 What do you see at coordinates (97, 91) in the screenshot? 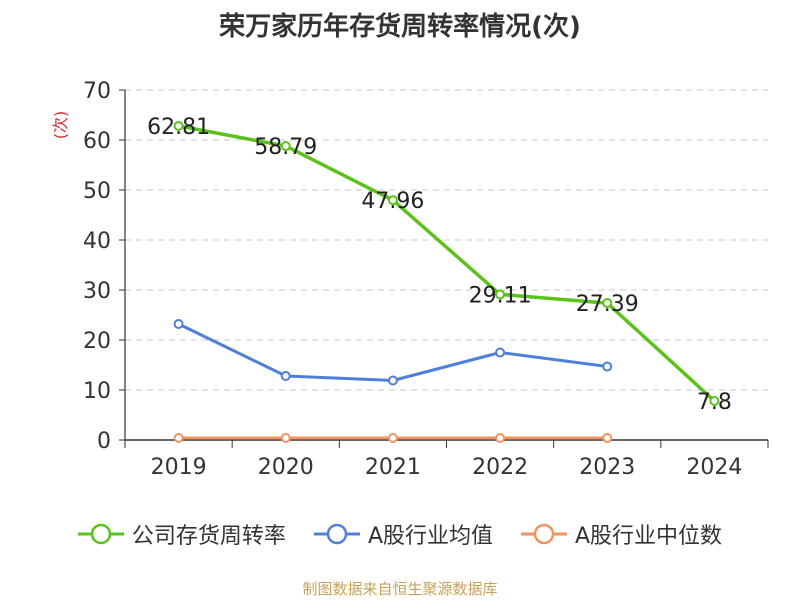
I see `y-tick-label-70: 70` at bounding box center [97, 91].